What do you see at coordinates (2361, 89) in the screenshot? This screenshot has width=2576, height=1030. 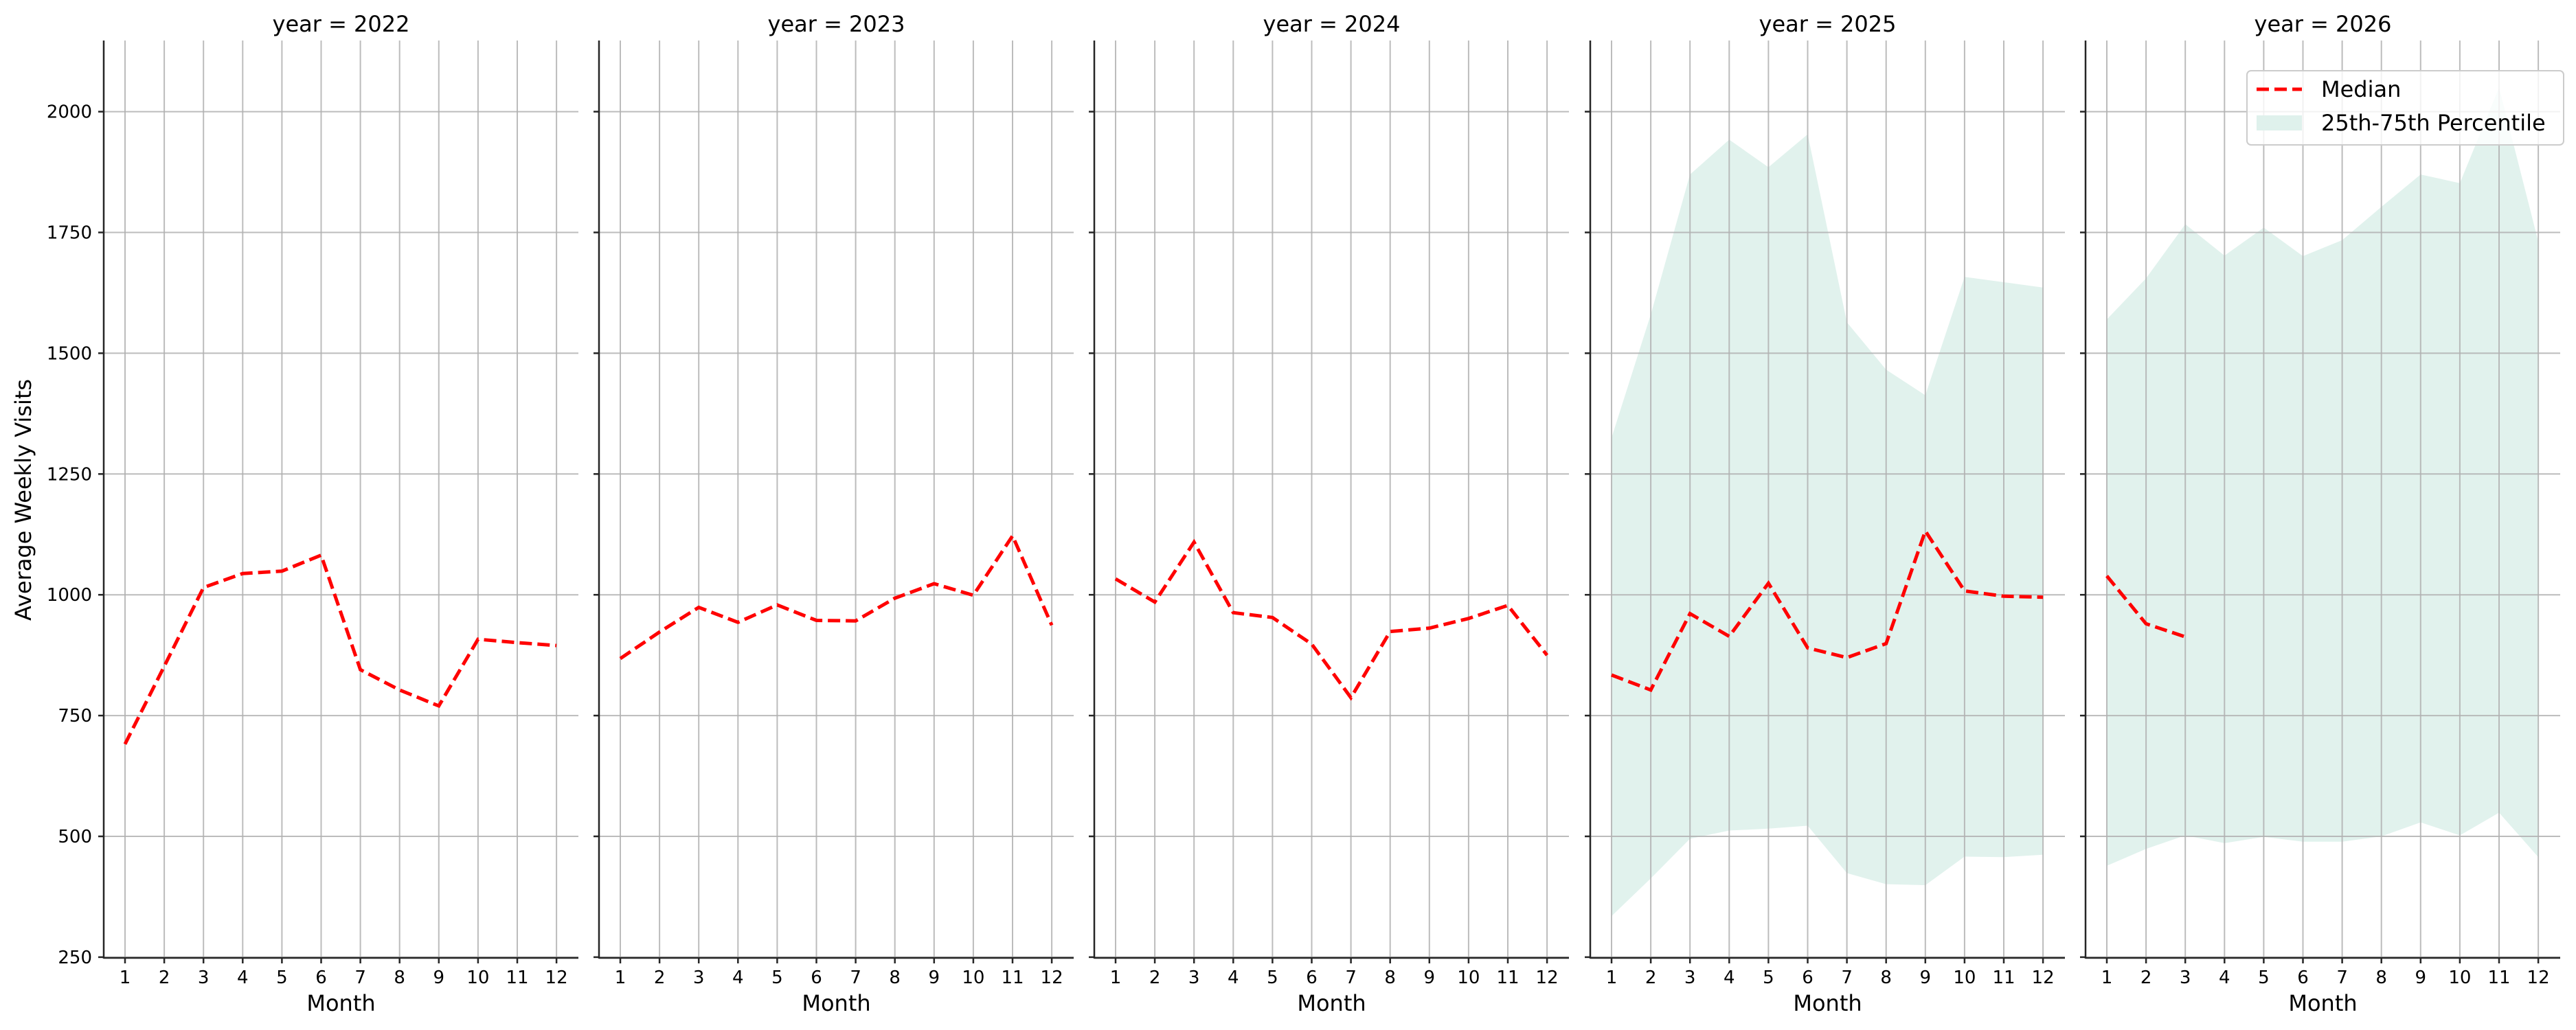 I see `legend-median-label: Median` at bounding box center [2361, 89].